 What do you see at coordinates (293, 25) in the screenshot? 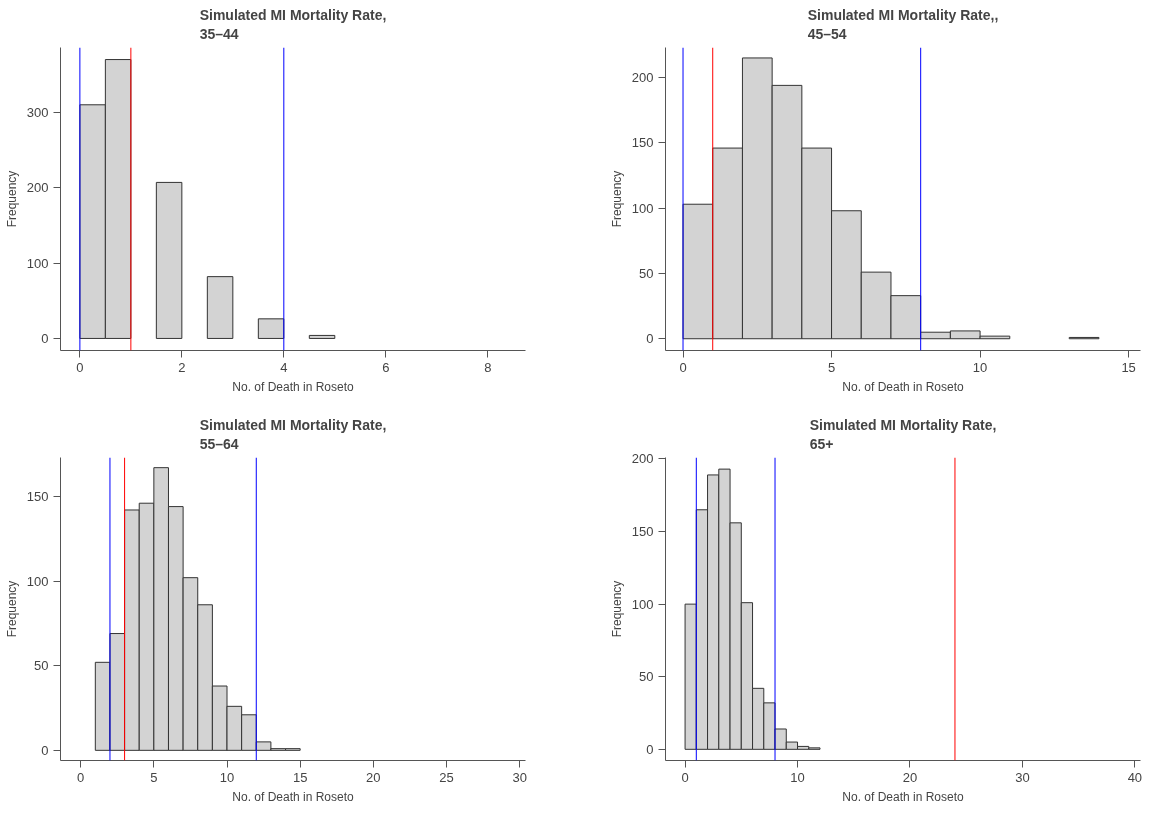
I see `chart-title: Simulated MI Mortality Rate, 35–44` at bounding box center [293, 25].